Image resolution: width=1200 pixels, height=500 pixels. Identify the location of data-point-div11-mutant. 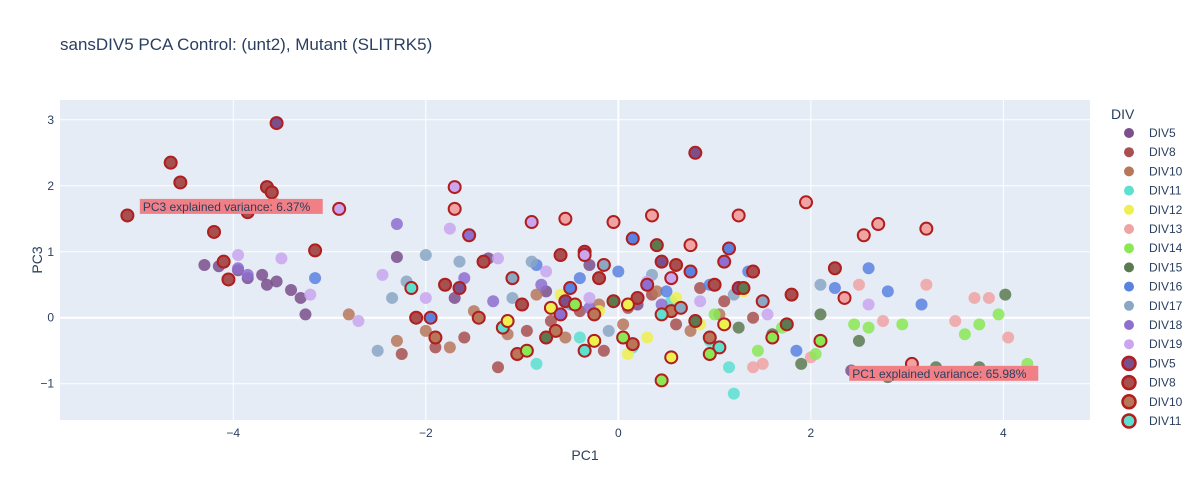
(719, 347).